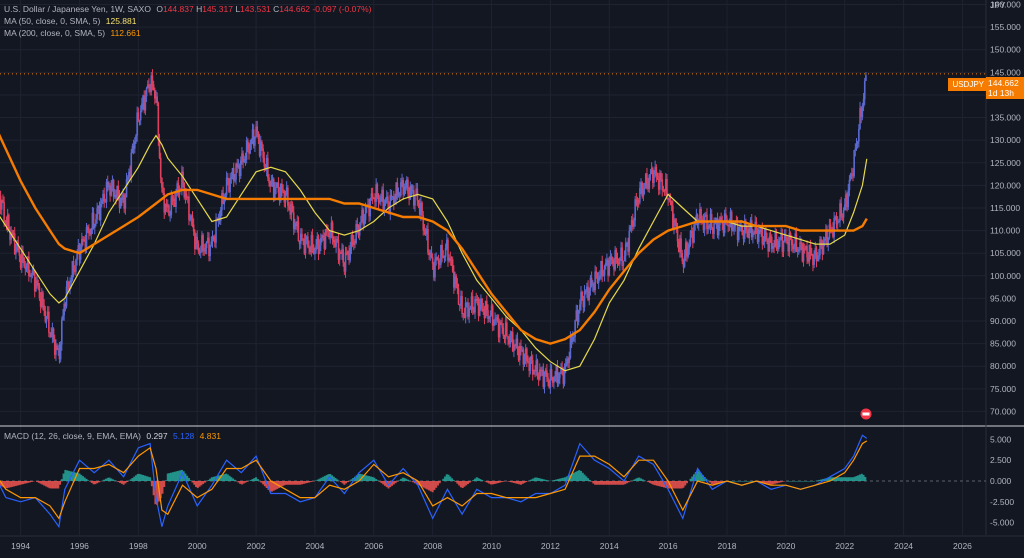  I want to click on time-tick-label: 2020, so click(785, 546).